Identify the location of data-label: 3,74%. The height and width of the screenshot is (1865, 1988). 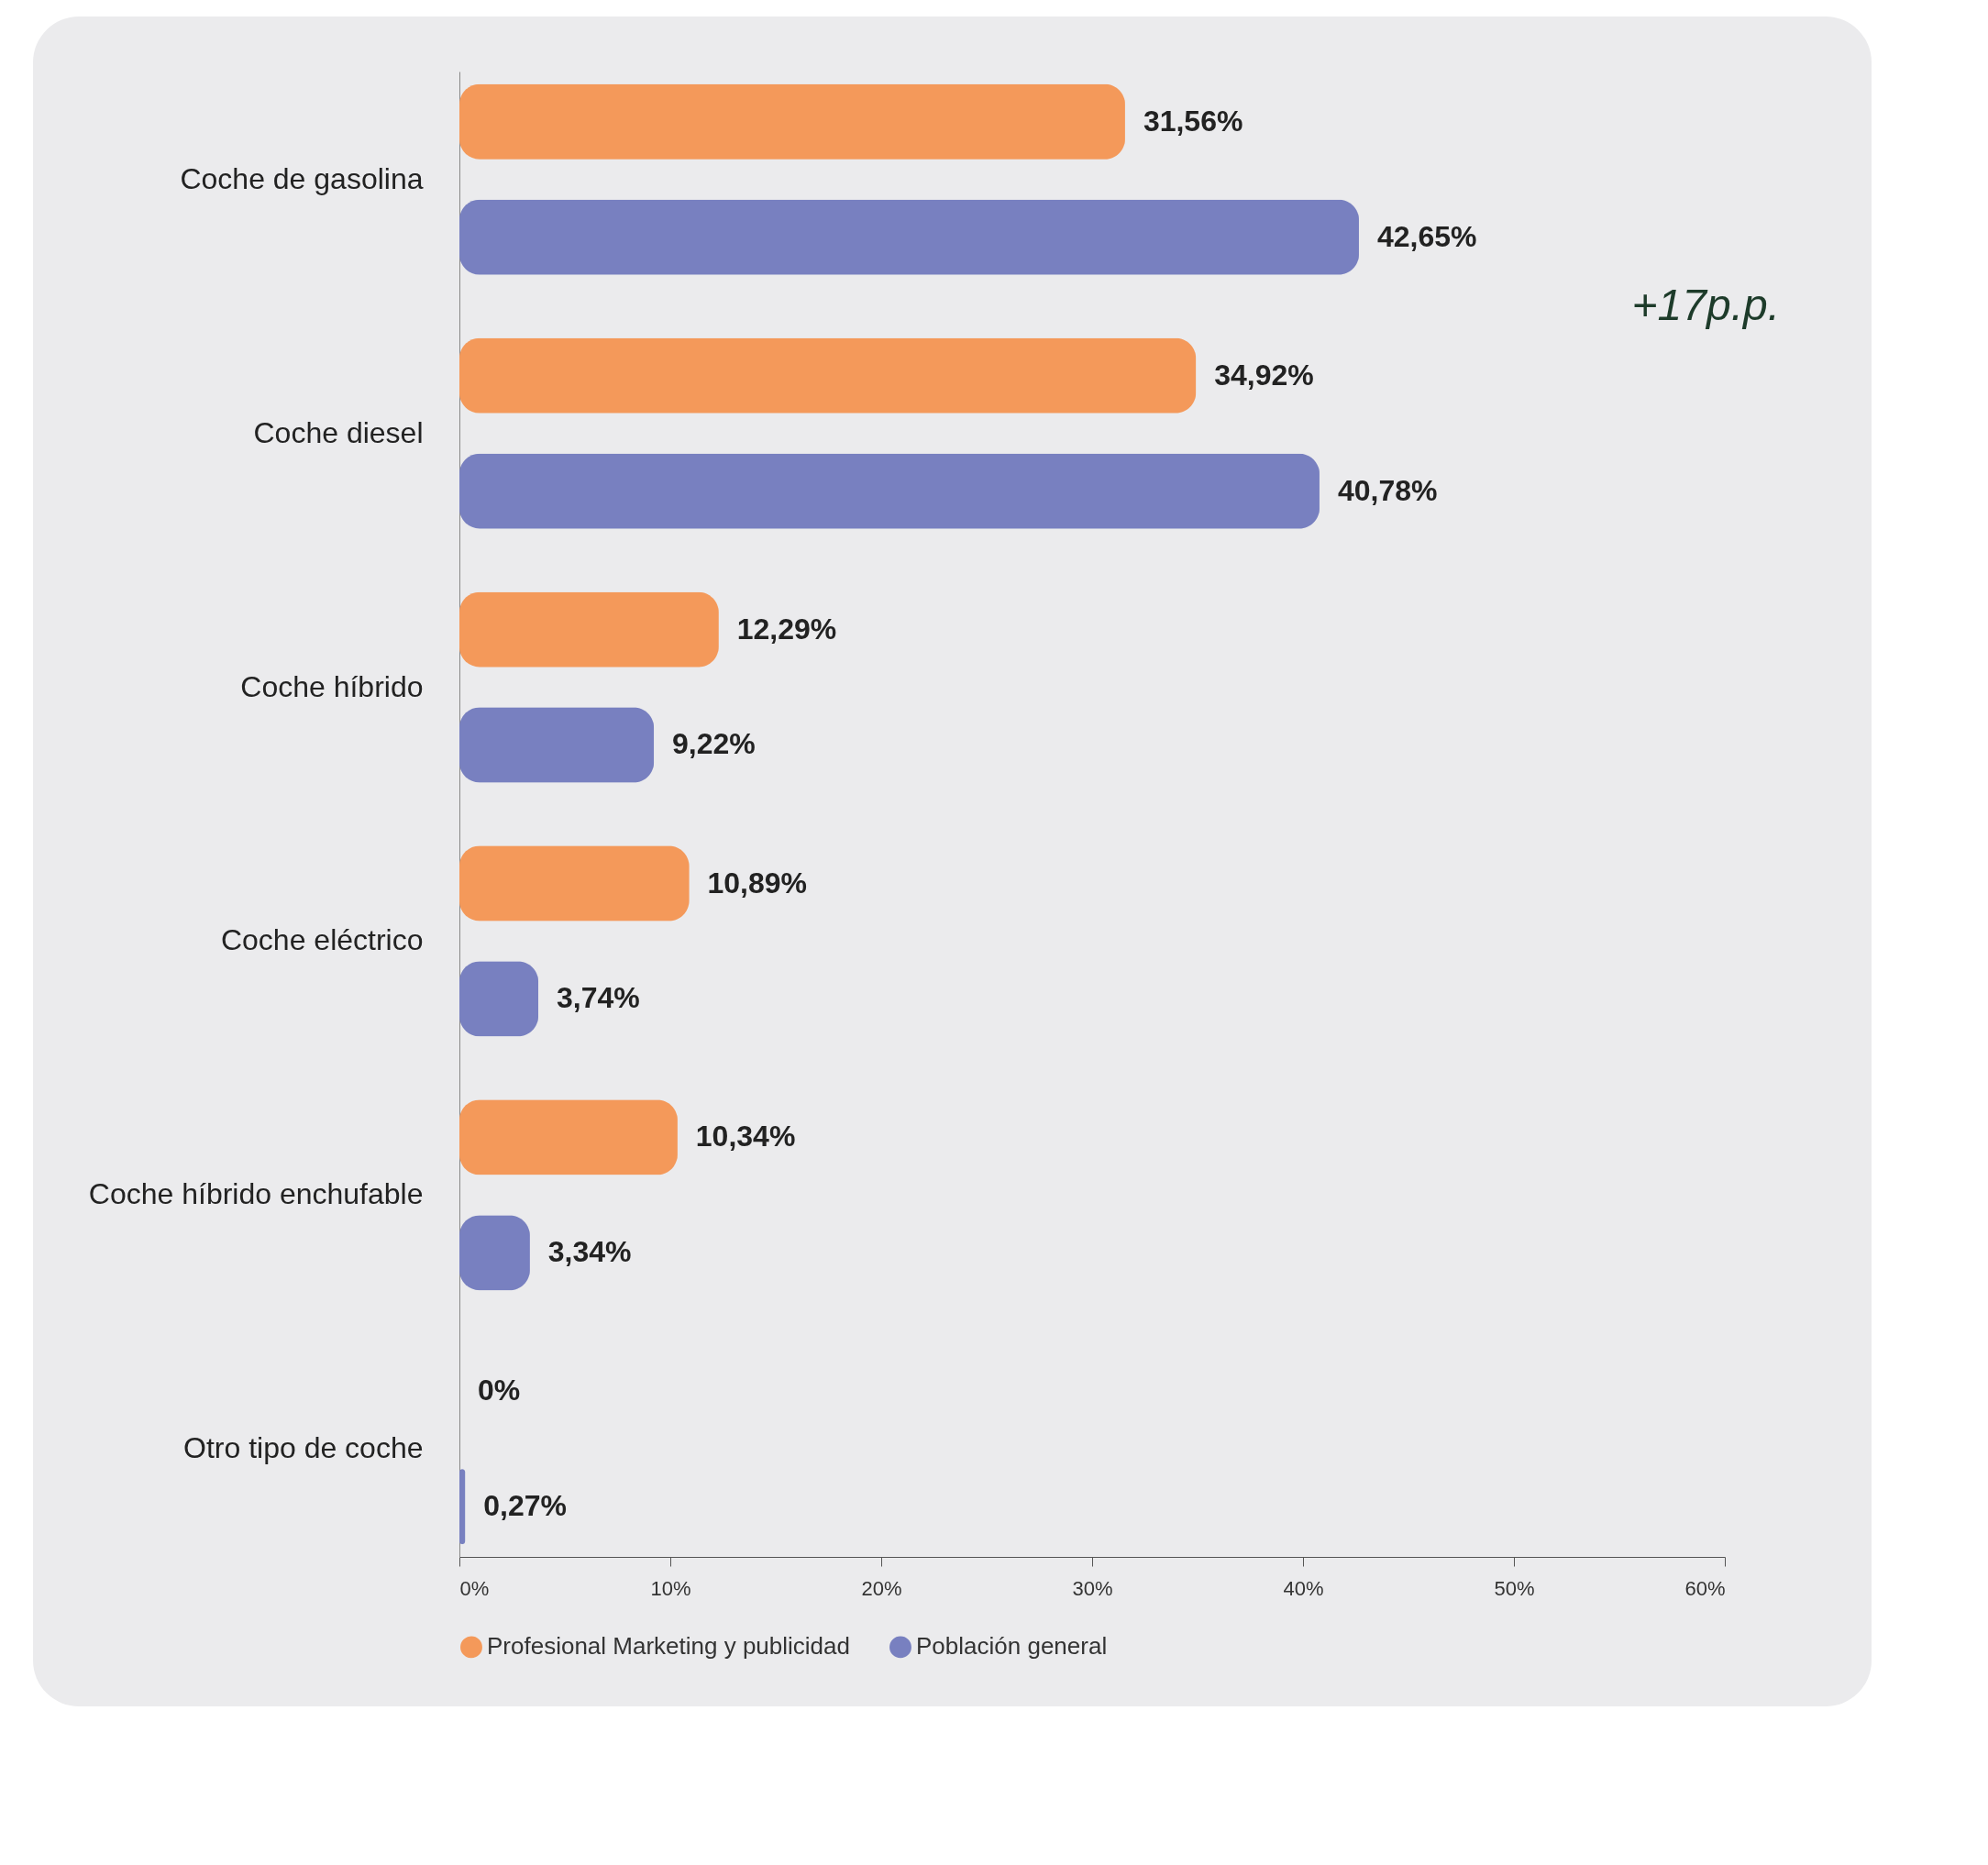
(598, 998).